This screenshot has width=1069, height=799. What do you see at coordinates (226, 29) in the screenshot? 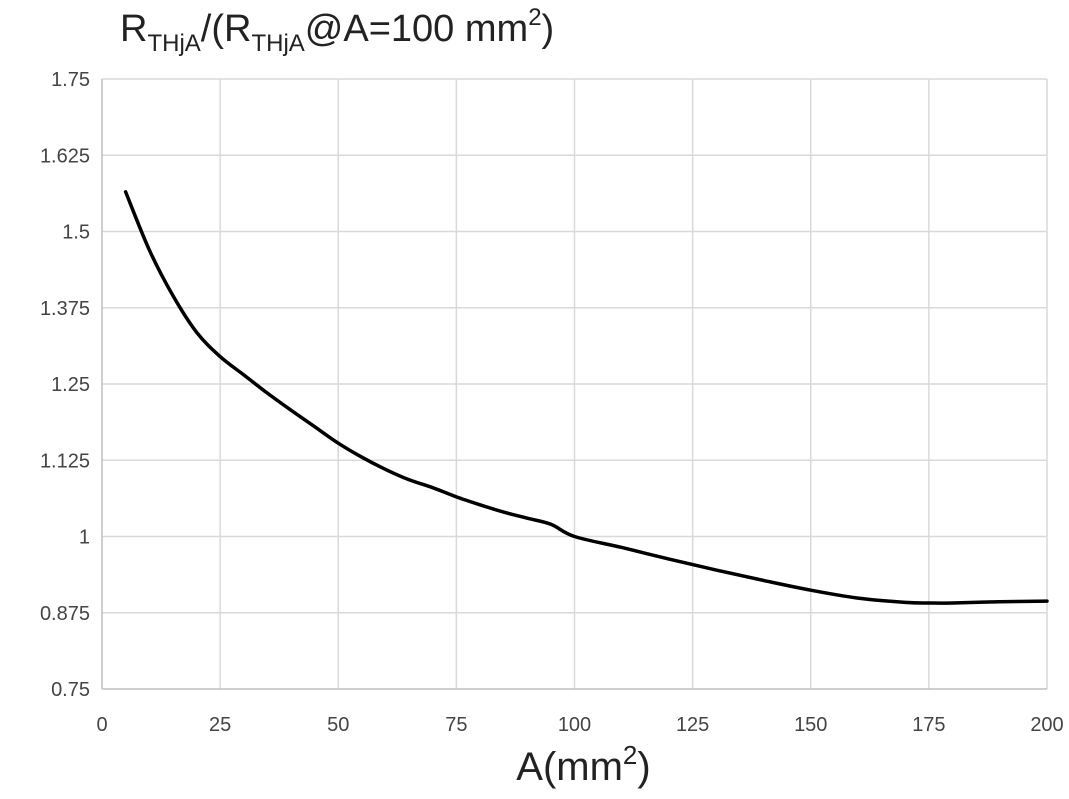
I see `title-text-mid: /(R` at bounding box center [226, 29].